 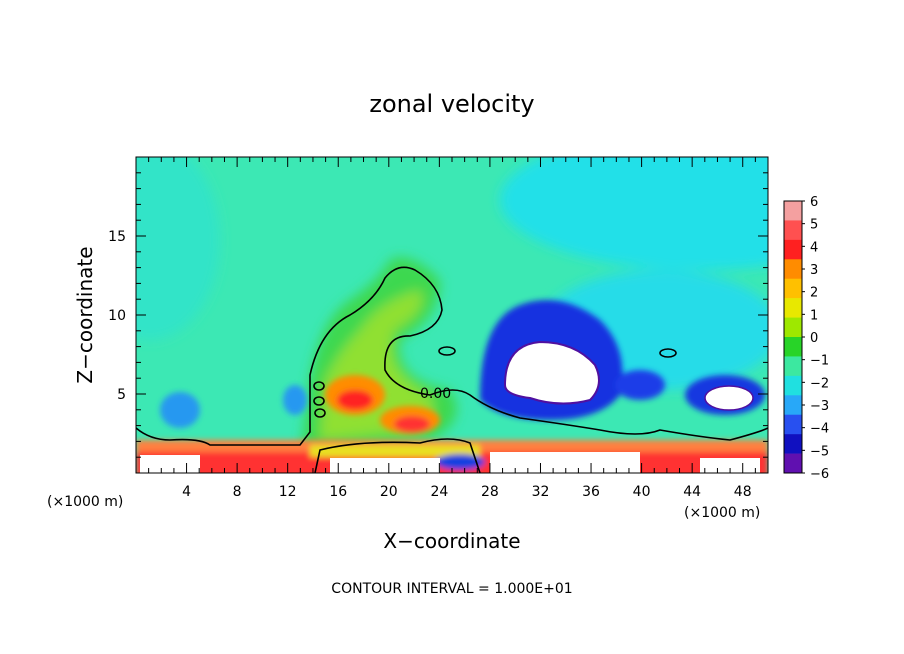 What do you see at coordinates (634, 213) in the screenshot?
I see `region-upper-cyan` at bounding box center [634, 213].